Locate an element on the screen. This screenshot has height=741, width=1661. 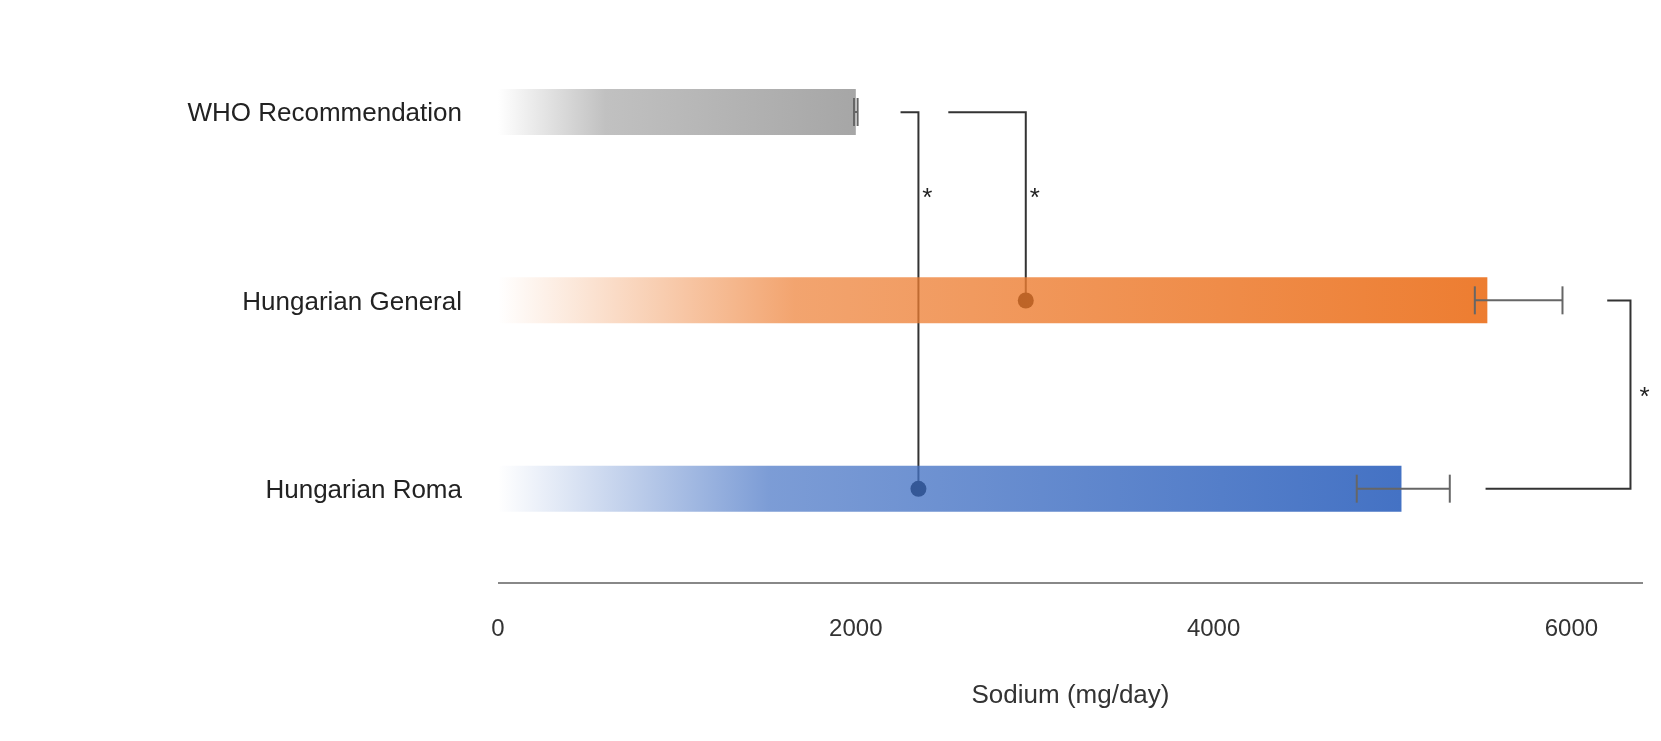
y-tick-label: Hungarian Roma is located at coordinates (364, 489).